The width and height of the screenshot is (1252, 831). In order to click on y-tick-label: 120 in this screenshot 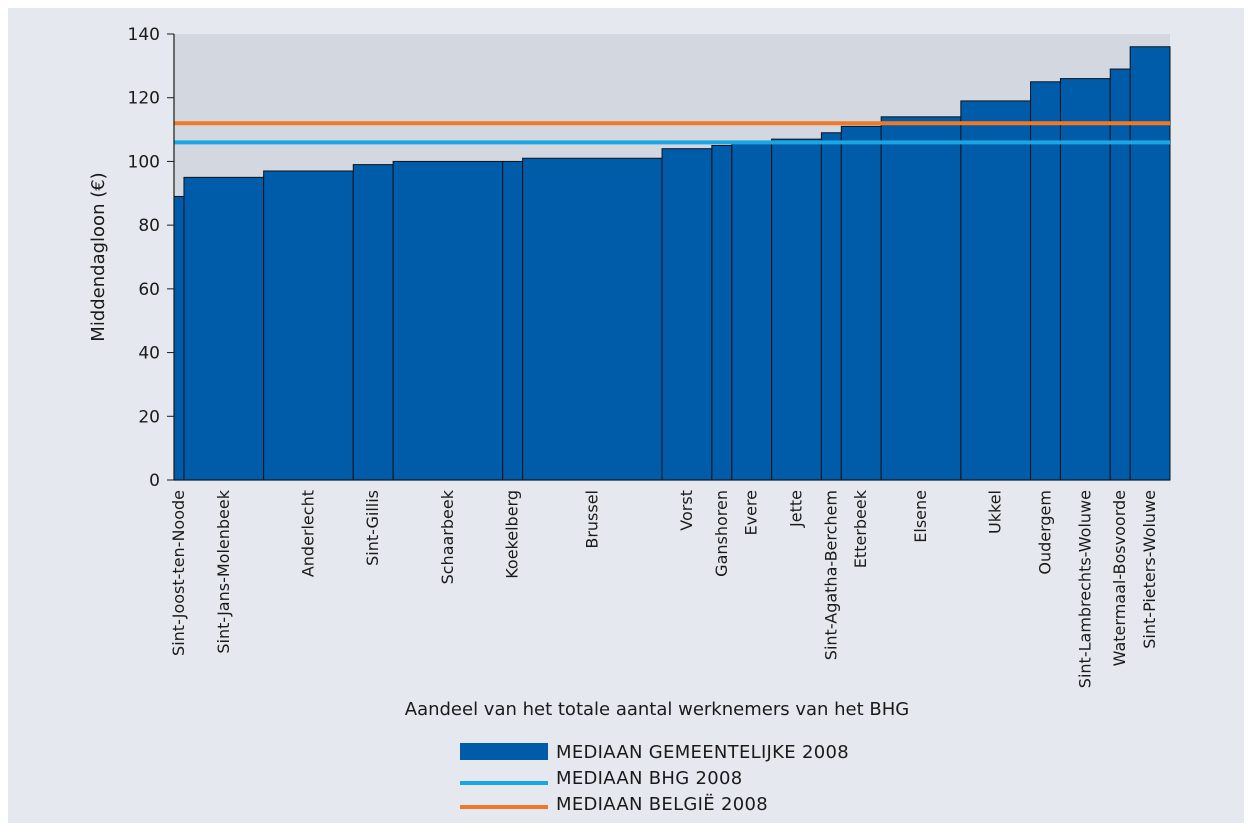, I will do `click(144, 99)`.